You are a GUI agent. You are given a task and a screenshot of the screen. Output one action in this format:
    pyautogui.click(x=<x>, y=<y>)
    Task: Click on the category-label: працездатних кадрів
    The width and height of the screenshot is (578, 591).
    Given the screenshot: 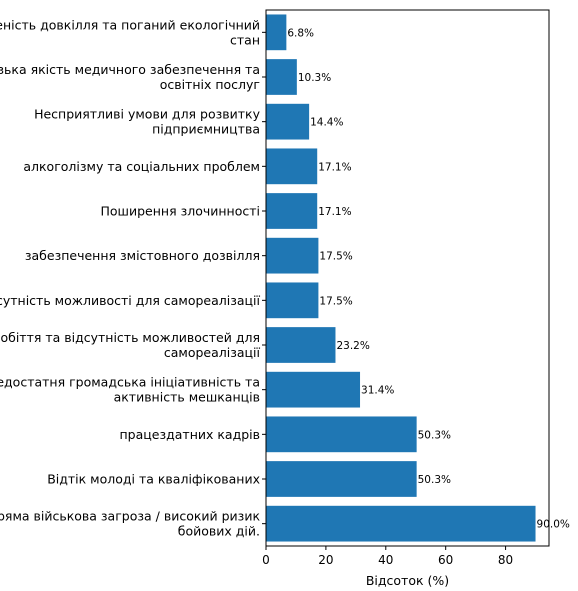 What is the action you would take?
    pyautogui.click(x=190, y=434)
    